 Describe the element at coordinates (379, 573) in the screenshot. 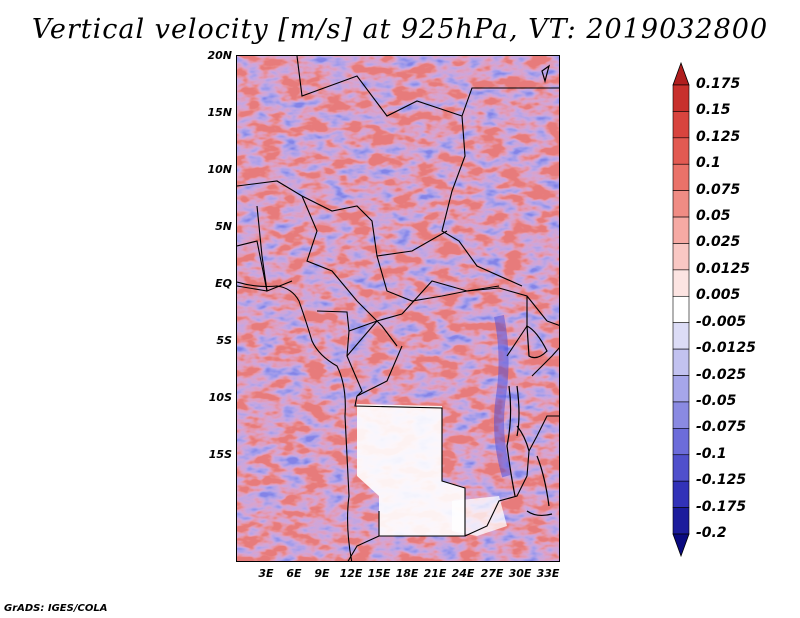

I see `lon-label-15e: 15E` at that location.